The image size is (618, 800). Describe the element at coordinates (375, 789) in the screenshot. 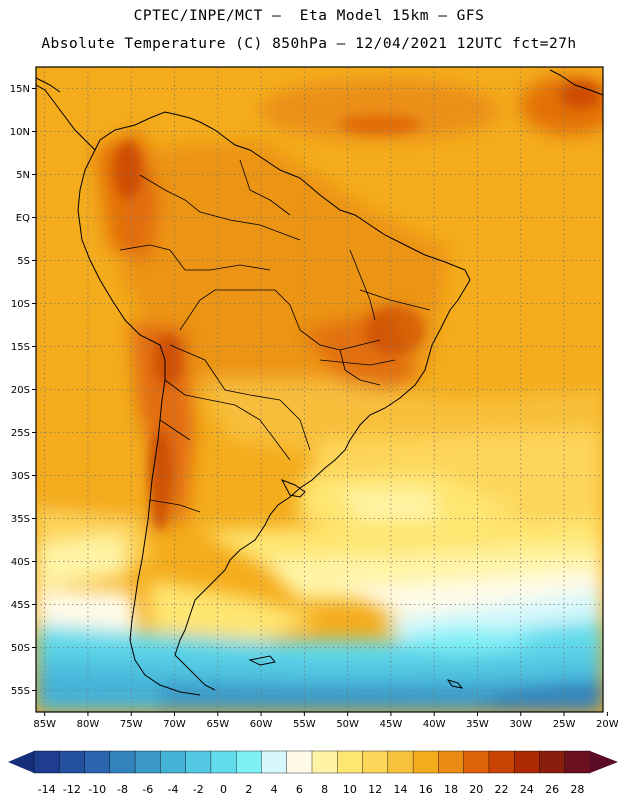

I see `colorbar-label: 12` at that location.